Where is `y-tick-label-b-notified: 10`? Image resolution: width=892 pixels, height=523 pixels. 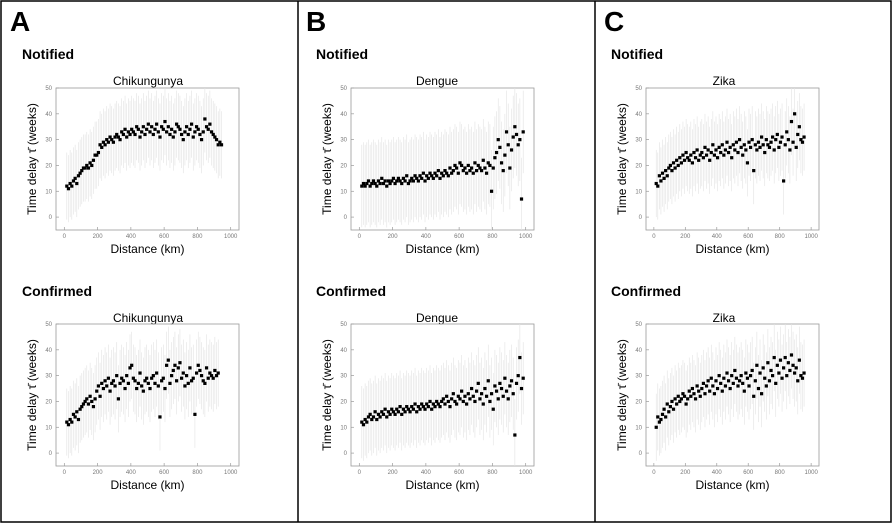 y-tick-label-b-notified: 10 is located at coordinates (343, 192).